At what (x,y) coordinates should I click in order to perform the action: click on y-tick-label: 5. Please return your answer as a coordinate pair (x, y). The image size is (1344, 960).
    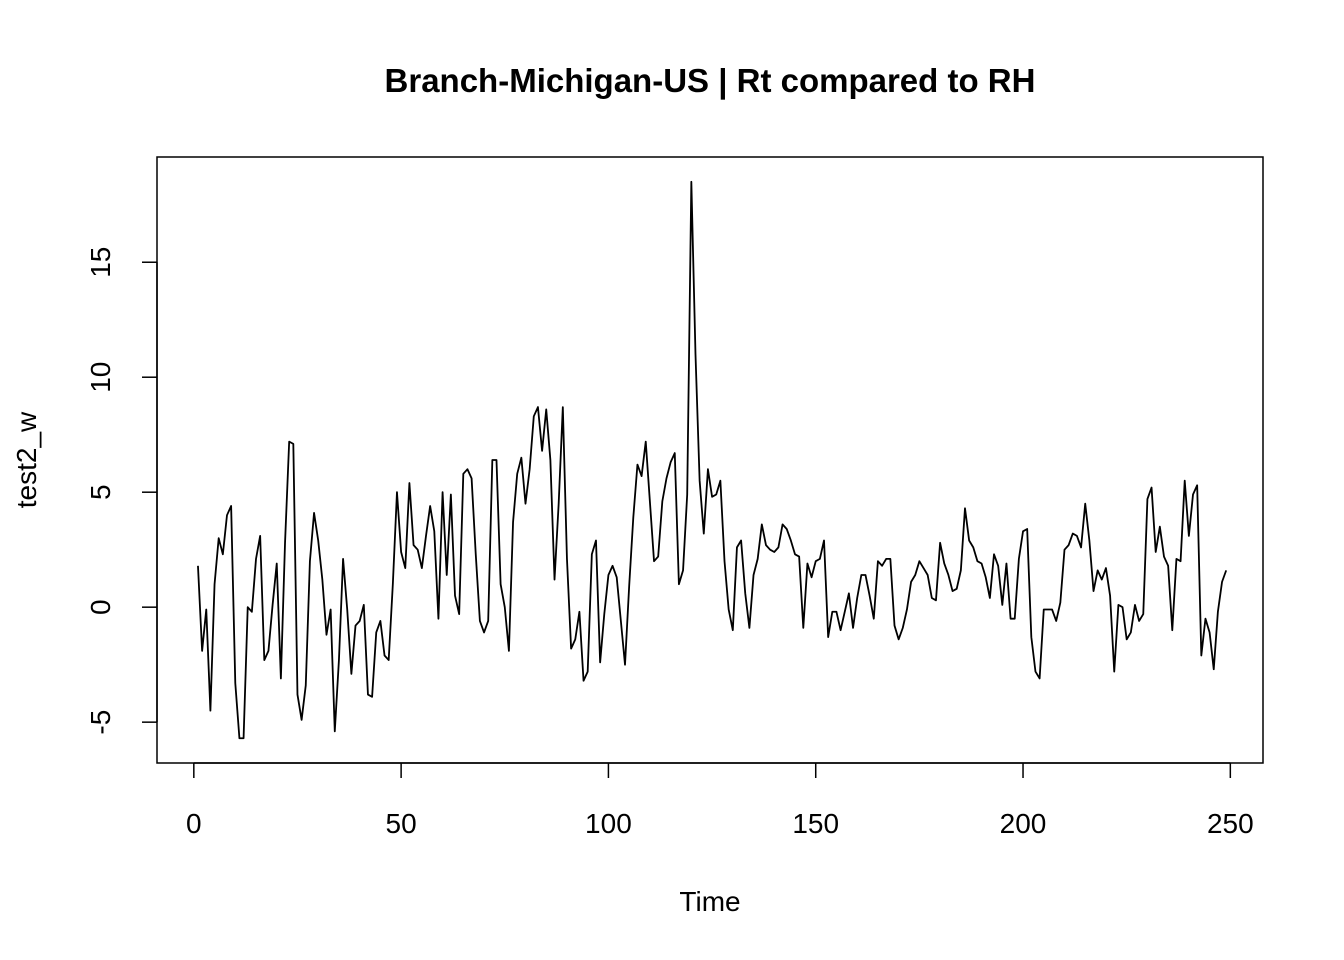
    Looking at the image, I should click on (100, 492).